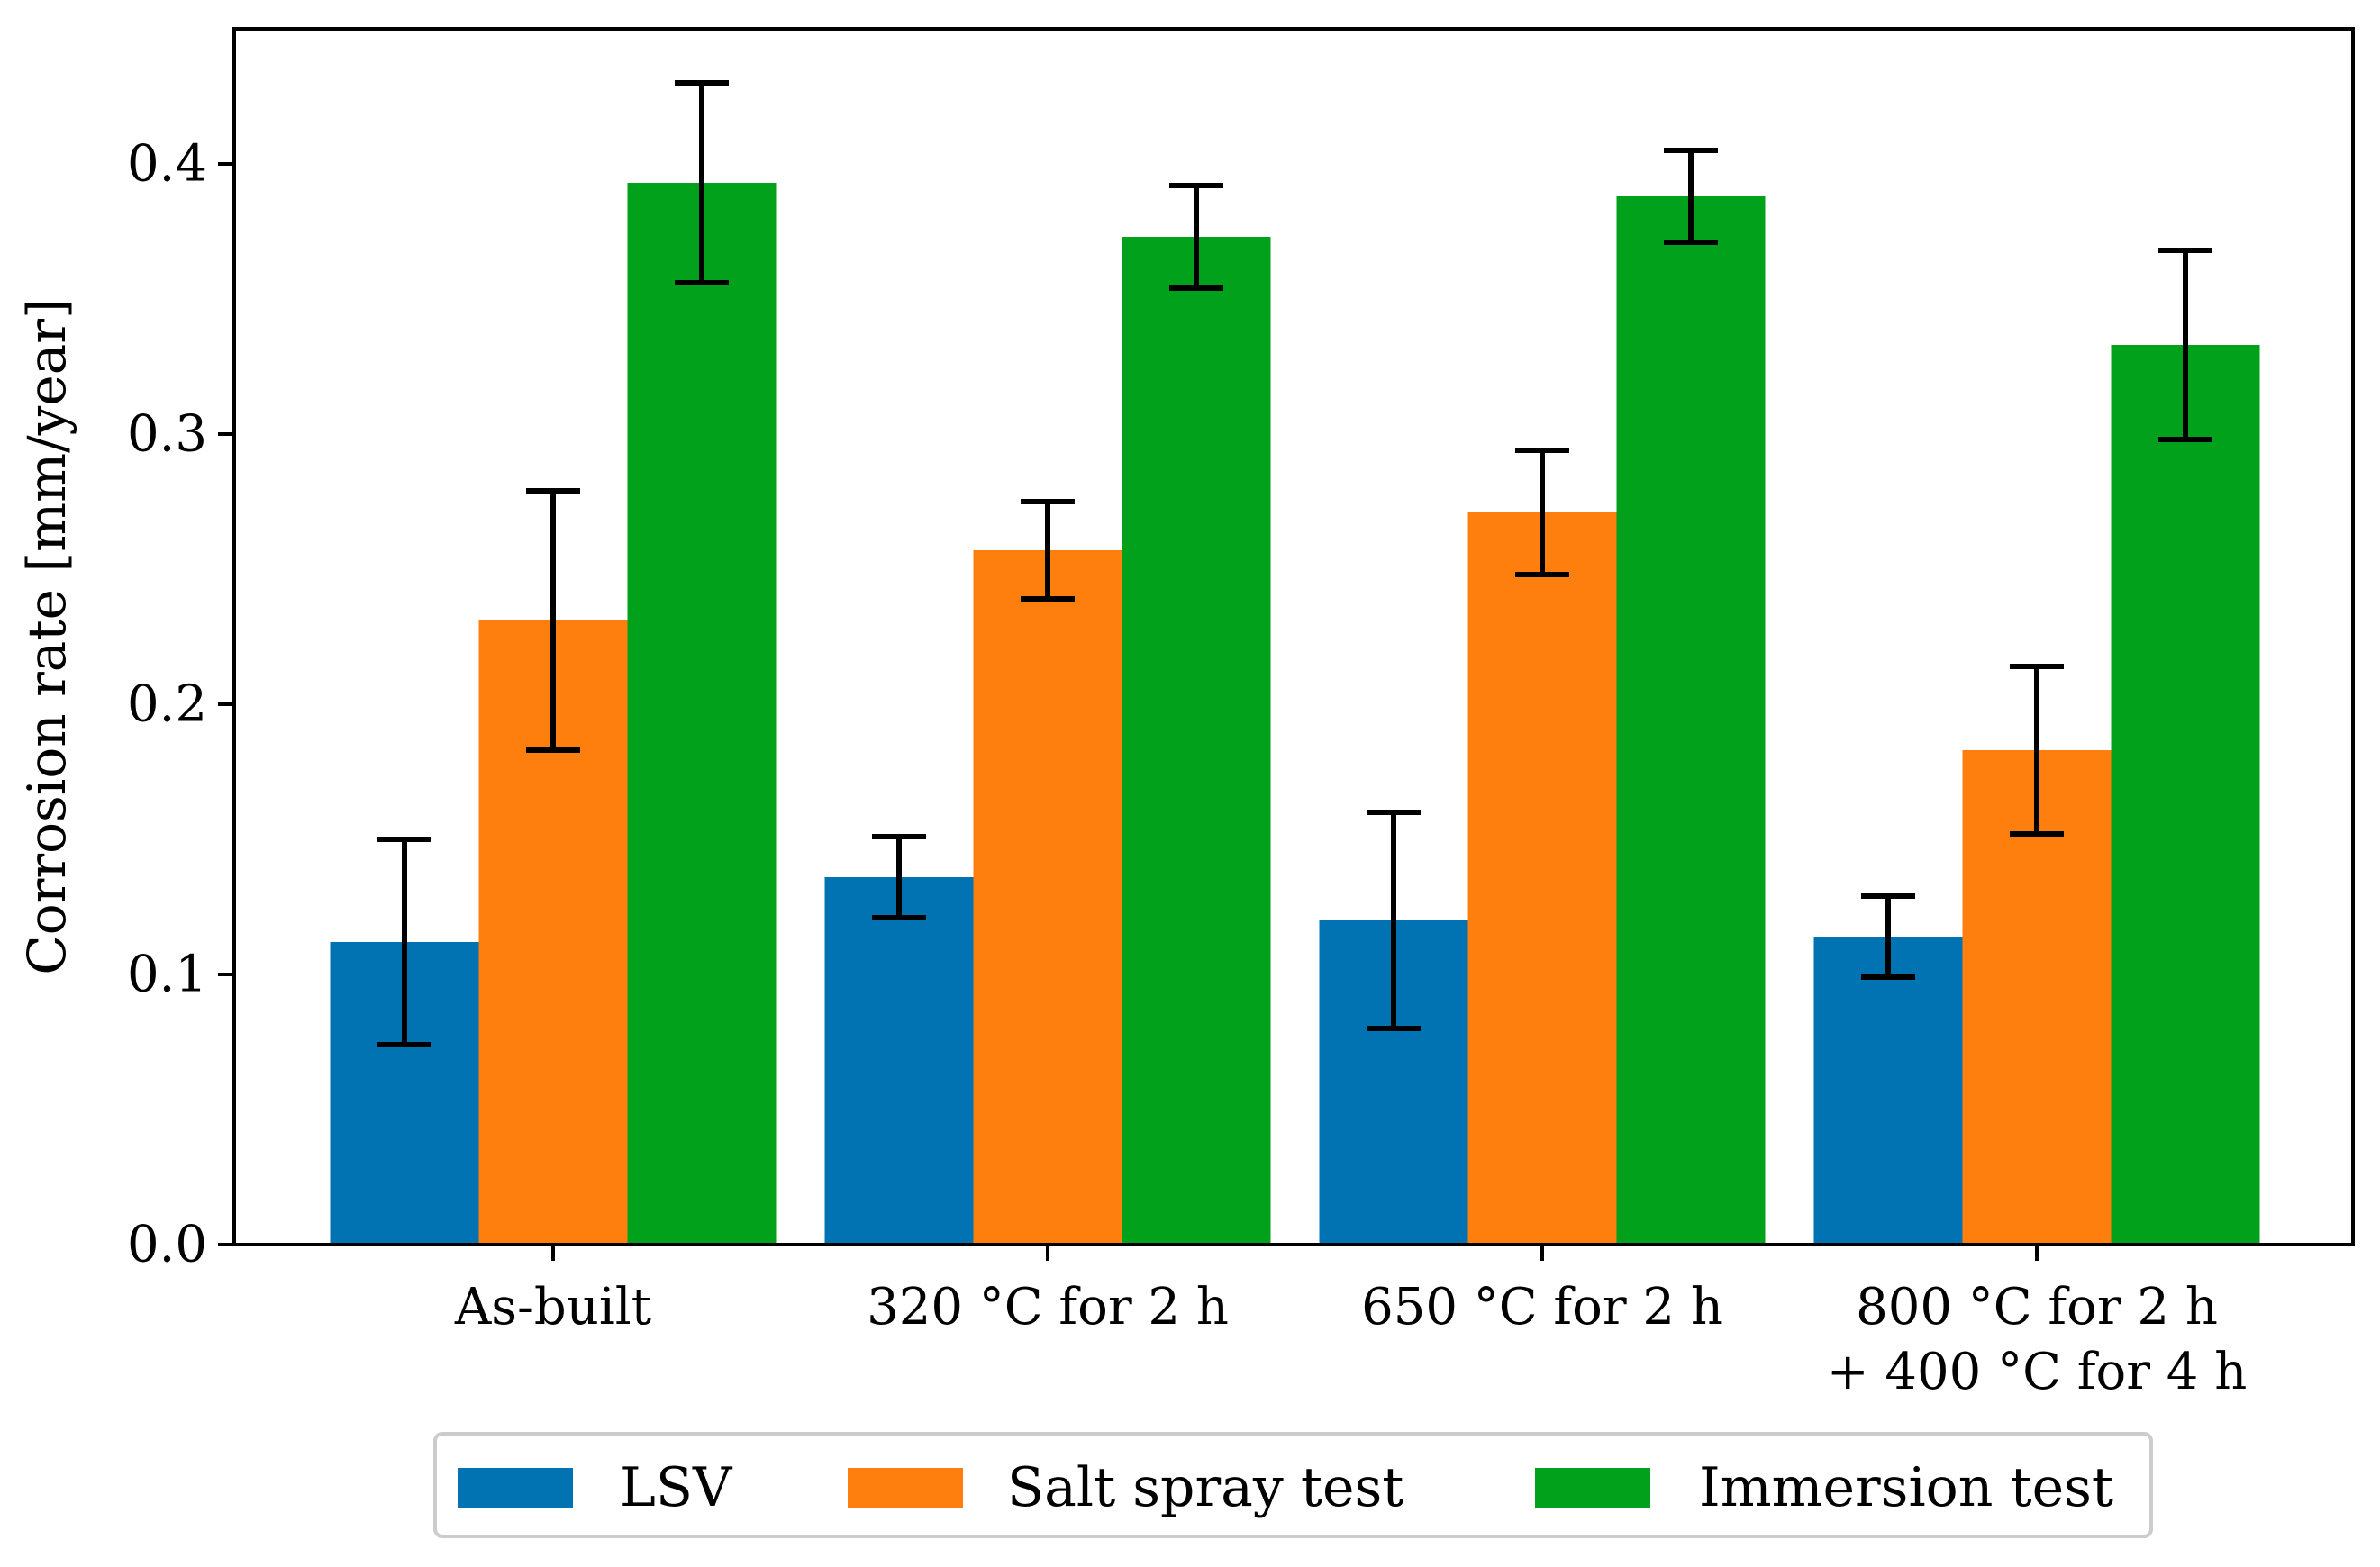 The height and width of the screenshot is (1567, 2380). Describe the element at coordinates (1542, 1307) in the screenshot. I see `x-tick-label: 650 °C for 2 h` at that location.